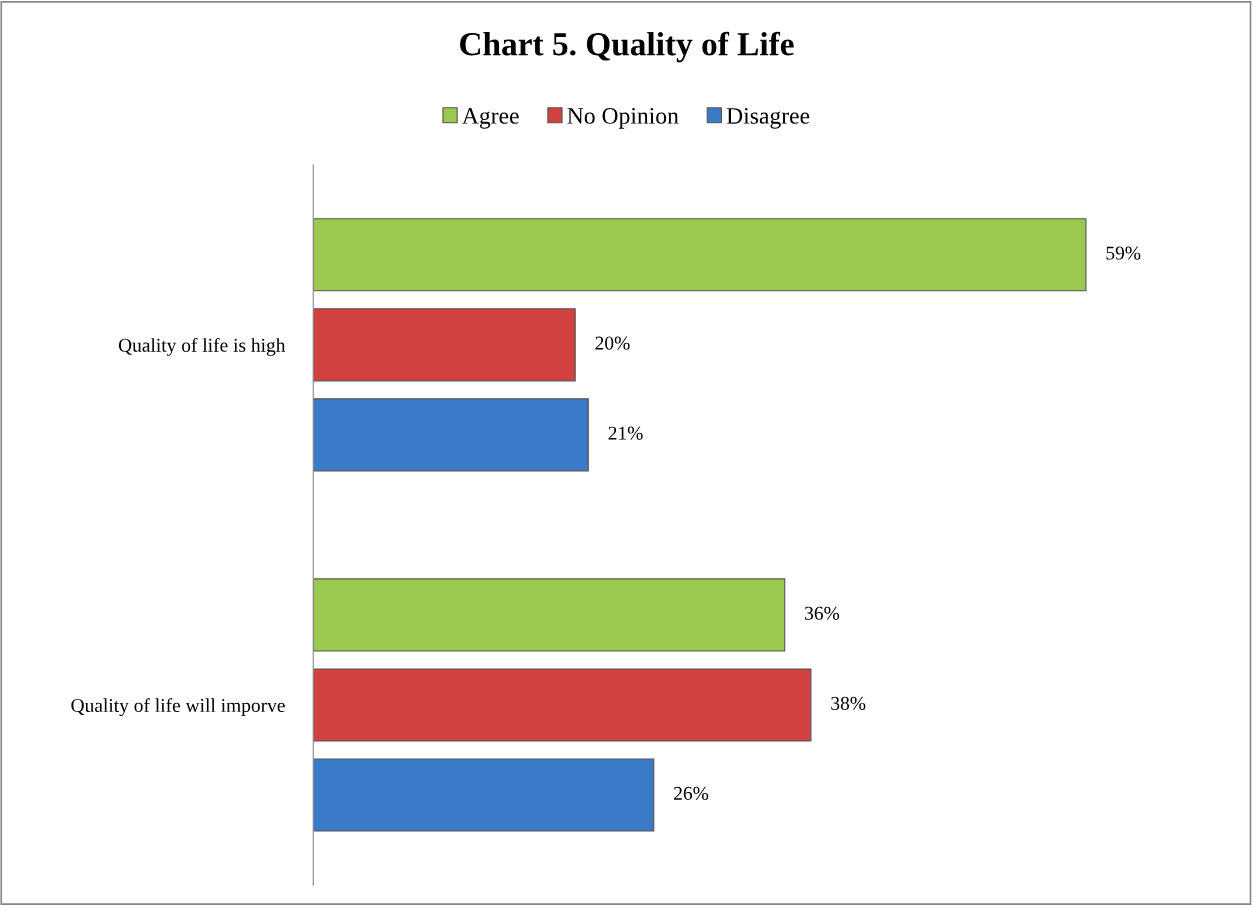  Describe the element at coordinates (625, 433) in the screenshot. I see `data-label: 21%` at that location.